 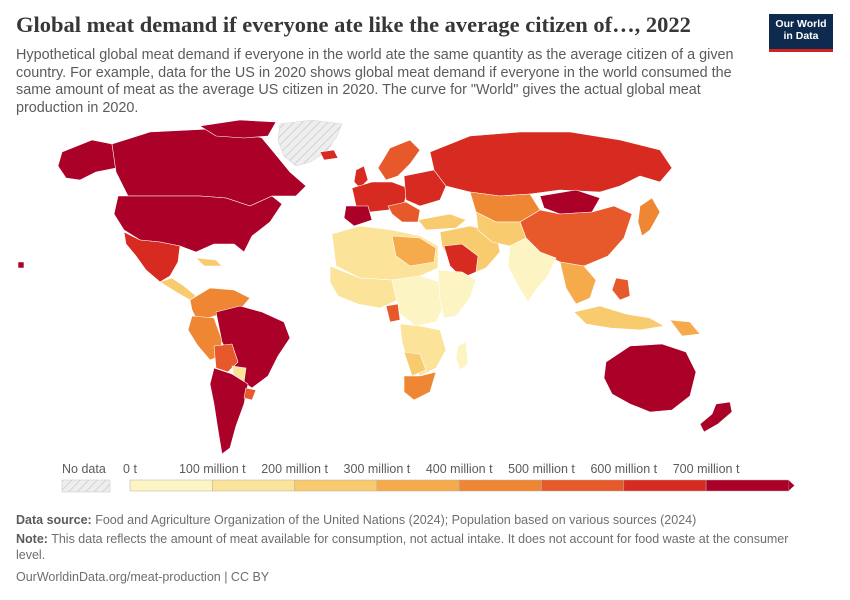 I want to click on region-east-africa, so click(x=457, y=294).